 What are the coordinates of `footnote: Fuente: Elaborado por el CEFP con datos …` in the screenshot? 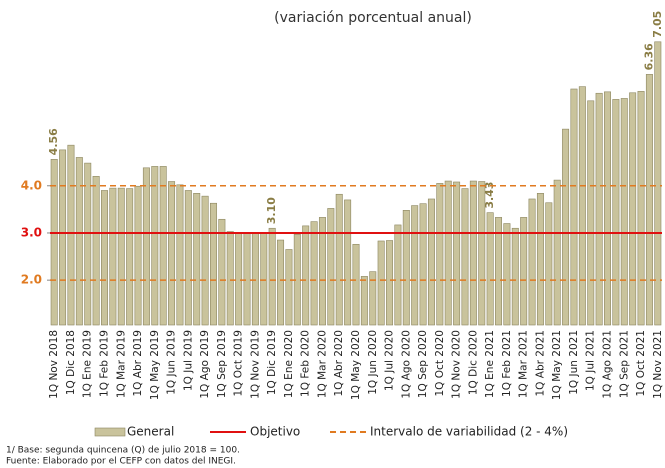 It's located at (121, 462).